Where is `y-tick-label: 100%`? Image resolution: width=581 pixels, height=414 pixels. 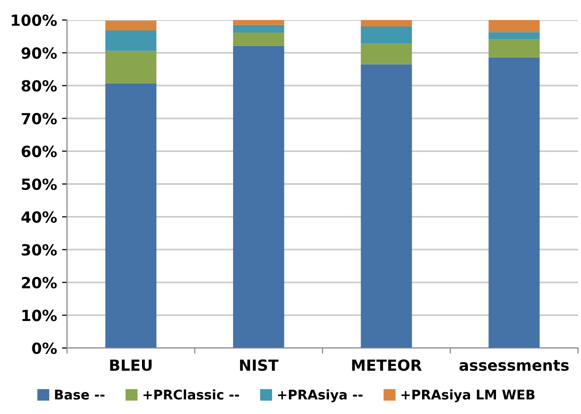
y-tick-label: 100% is located at coordinates (34, 20).